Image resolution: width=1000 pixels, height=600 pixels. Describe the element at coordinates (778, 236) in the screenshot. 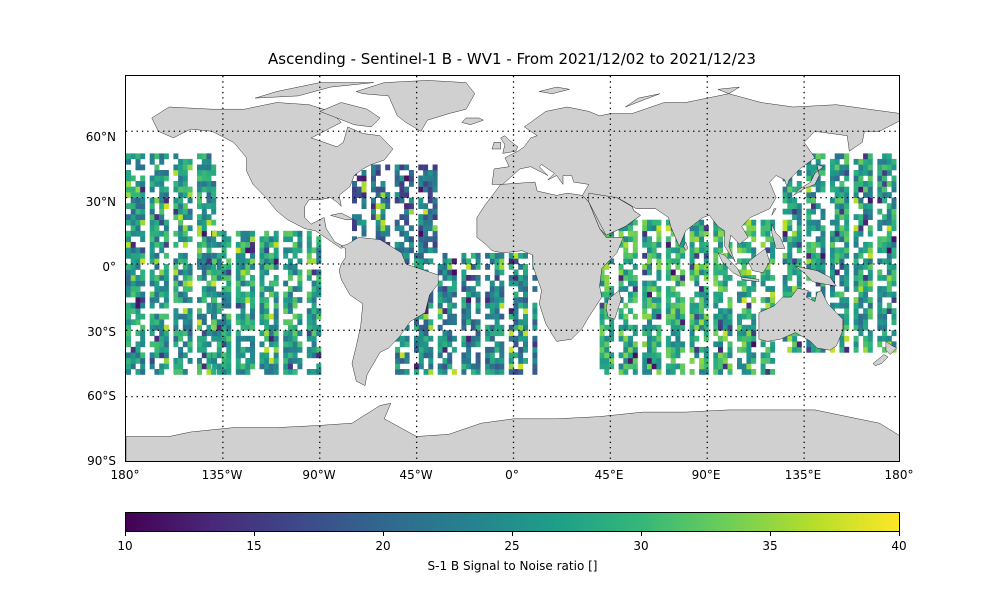

I see `land-philippines` at that location.